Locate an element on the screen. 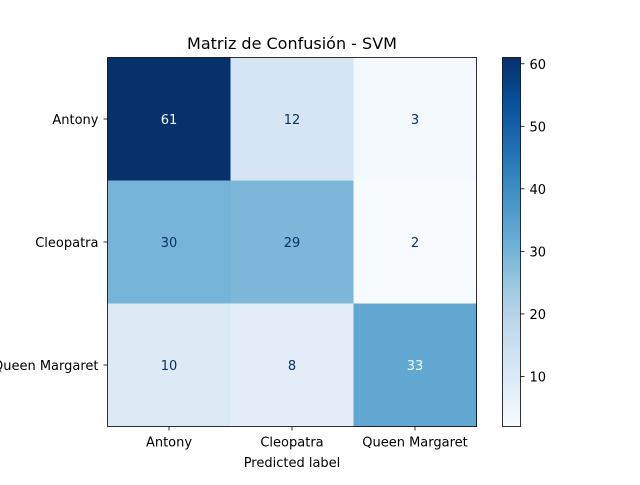 This screenshot has width=640, height=485. y-tick-label: Queen Margaret is located at coordinates (49, 366).